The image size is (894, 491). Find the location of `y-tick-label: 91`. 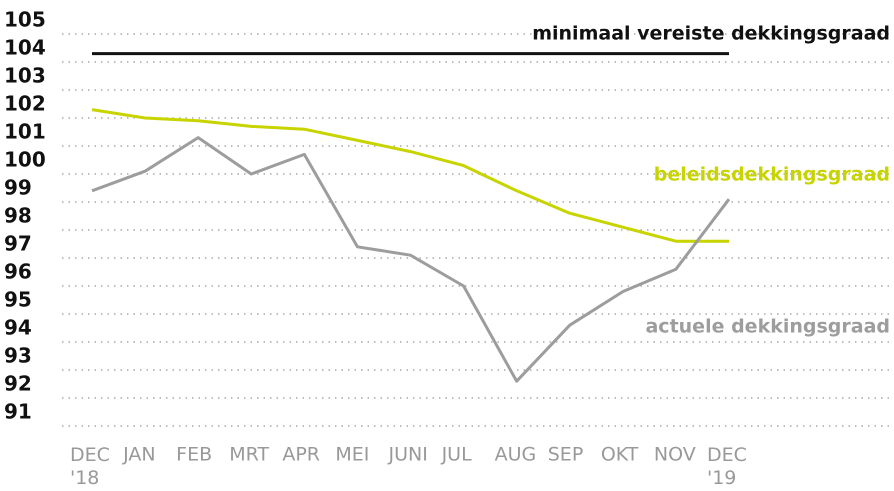

y-tick-label: 91 is located at coordinates (18, 412).